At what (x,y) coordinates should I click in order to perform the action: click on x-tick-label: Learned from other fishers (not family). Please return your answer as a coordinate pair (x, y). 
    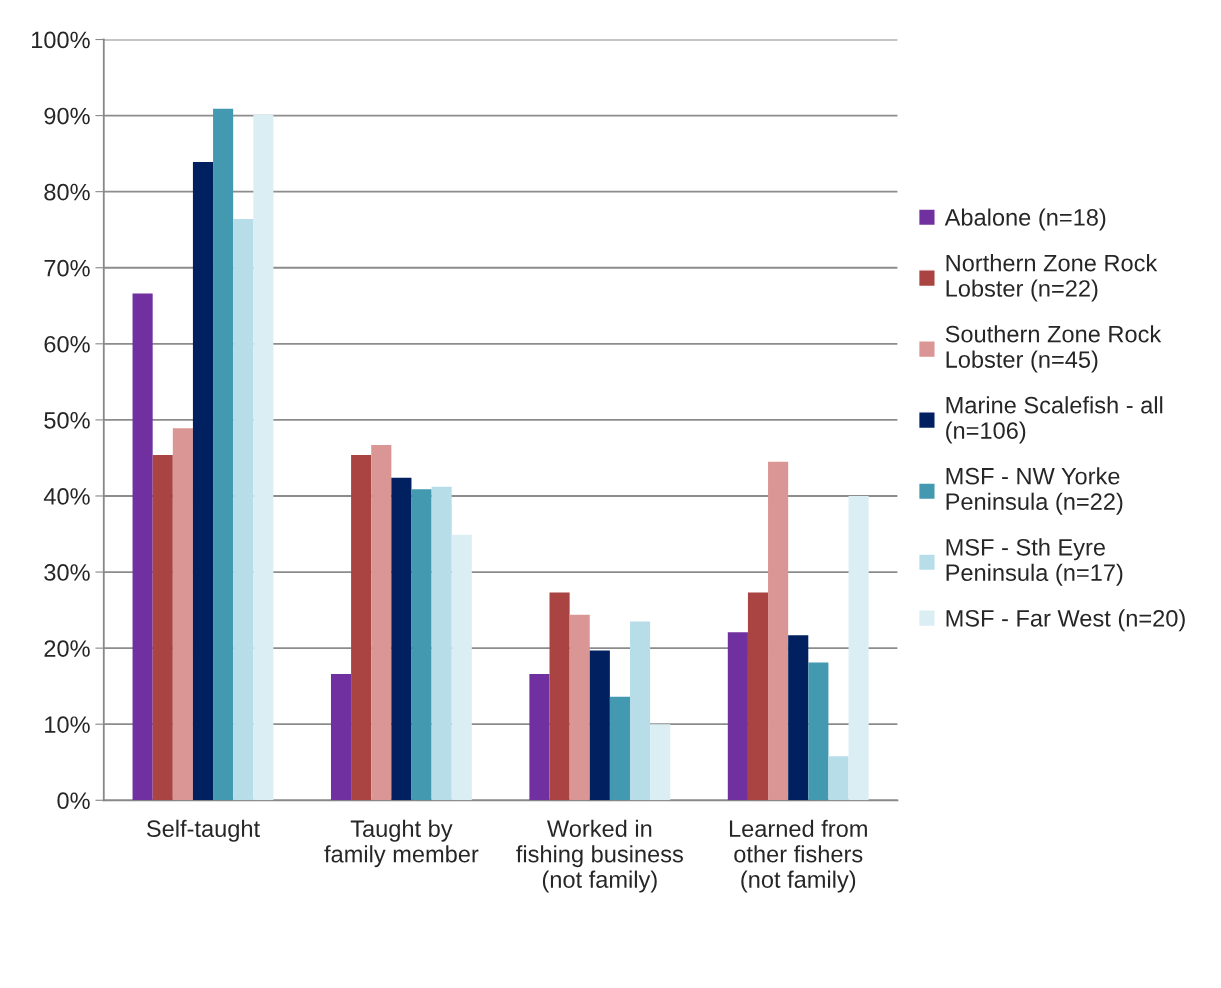
    Looking at the image, I should click on (798, 856).